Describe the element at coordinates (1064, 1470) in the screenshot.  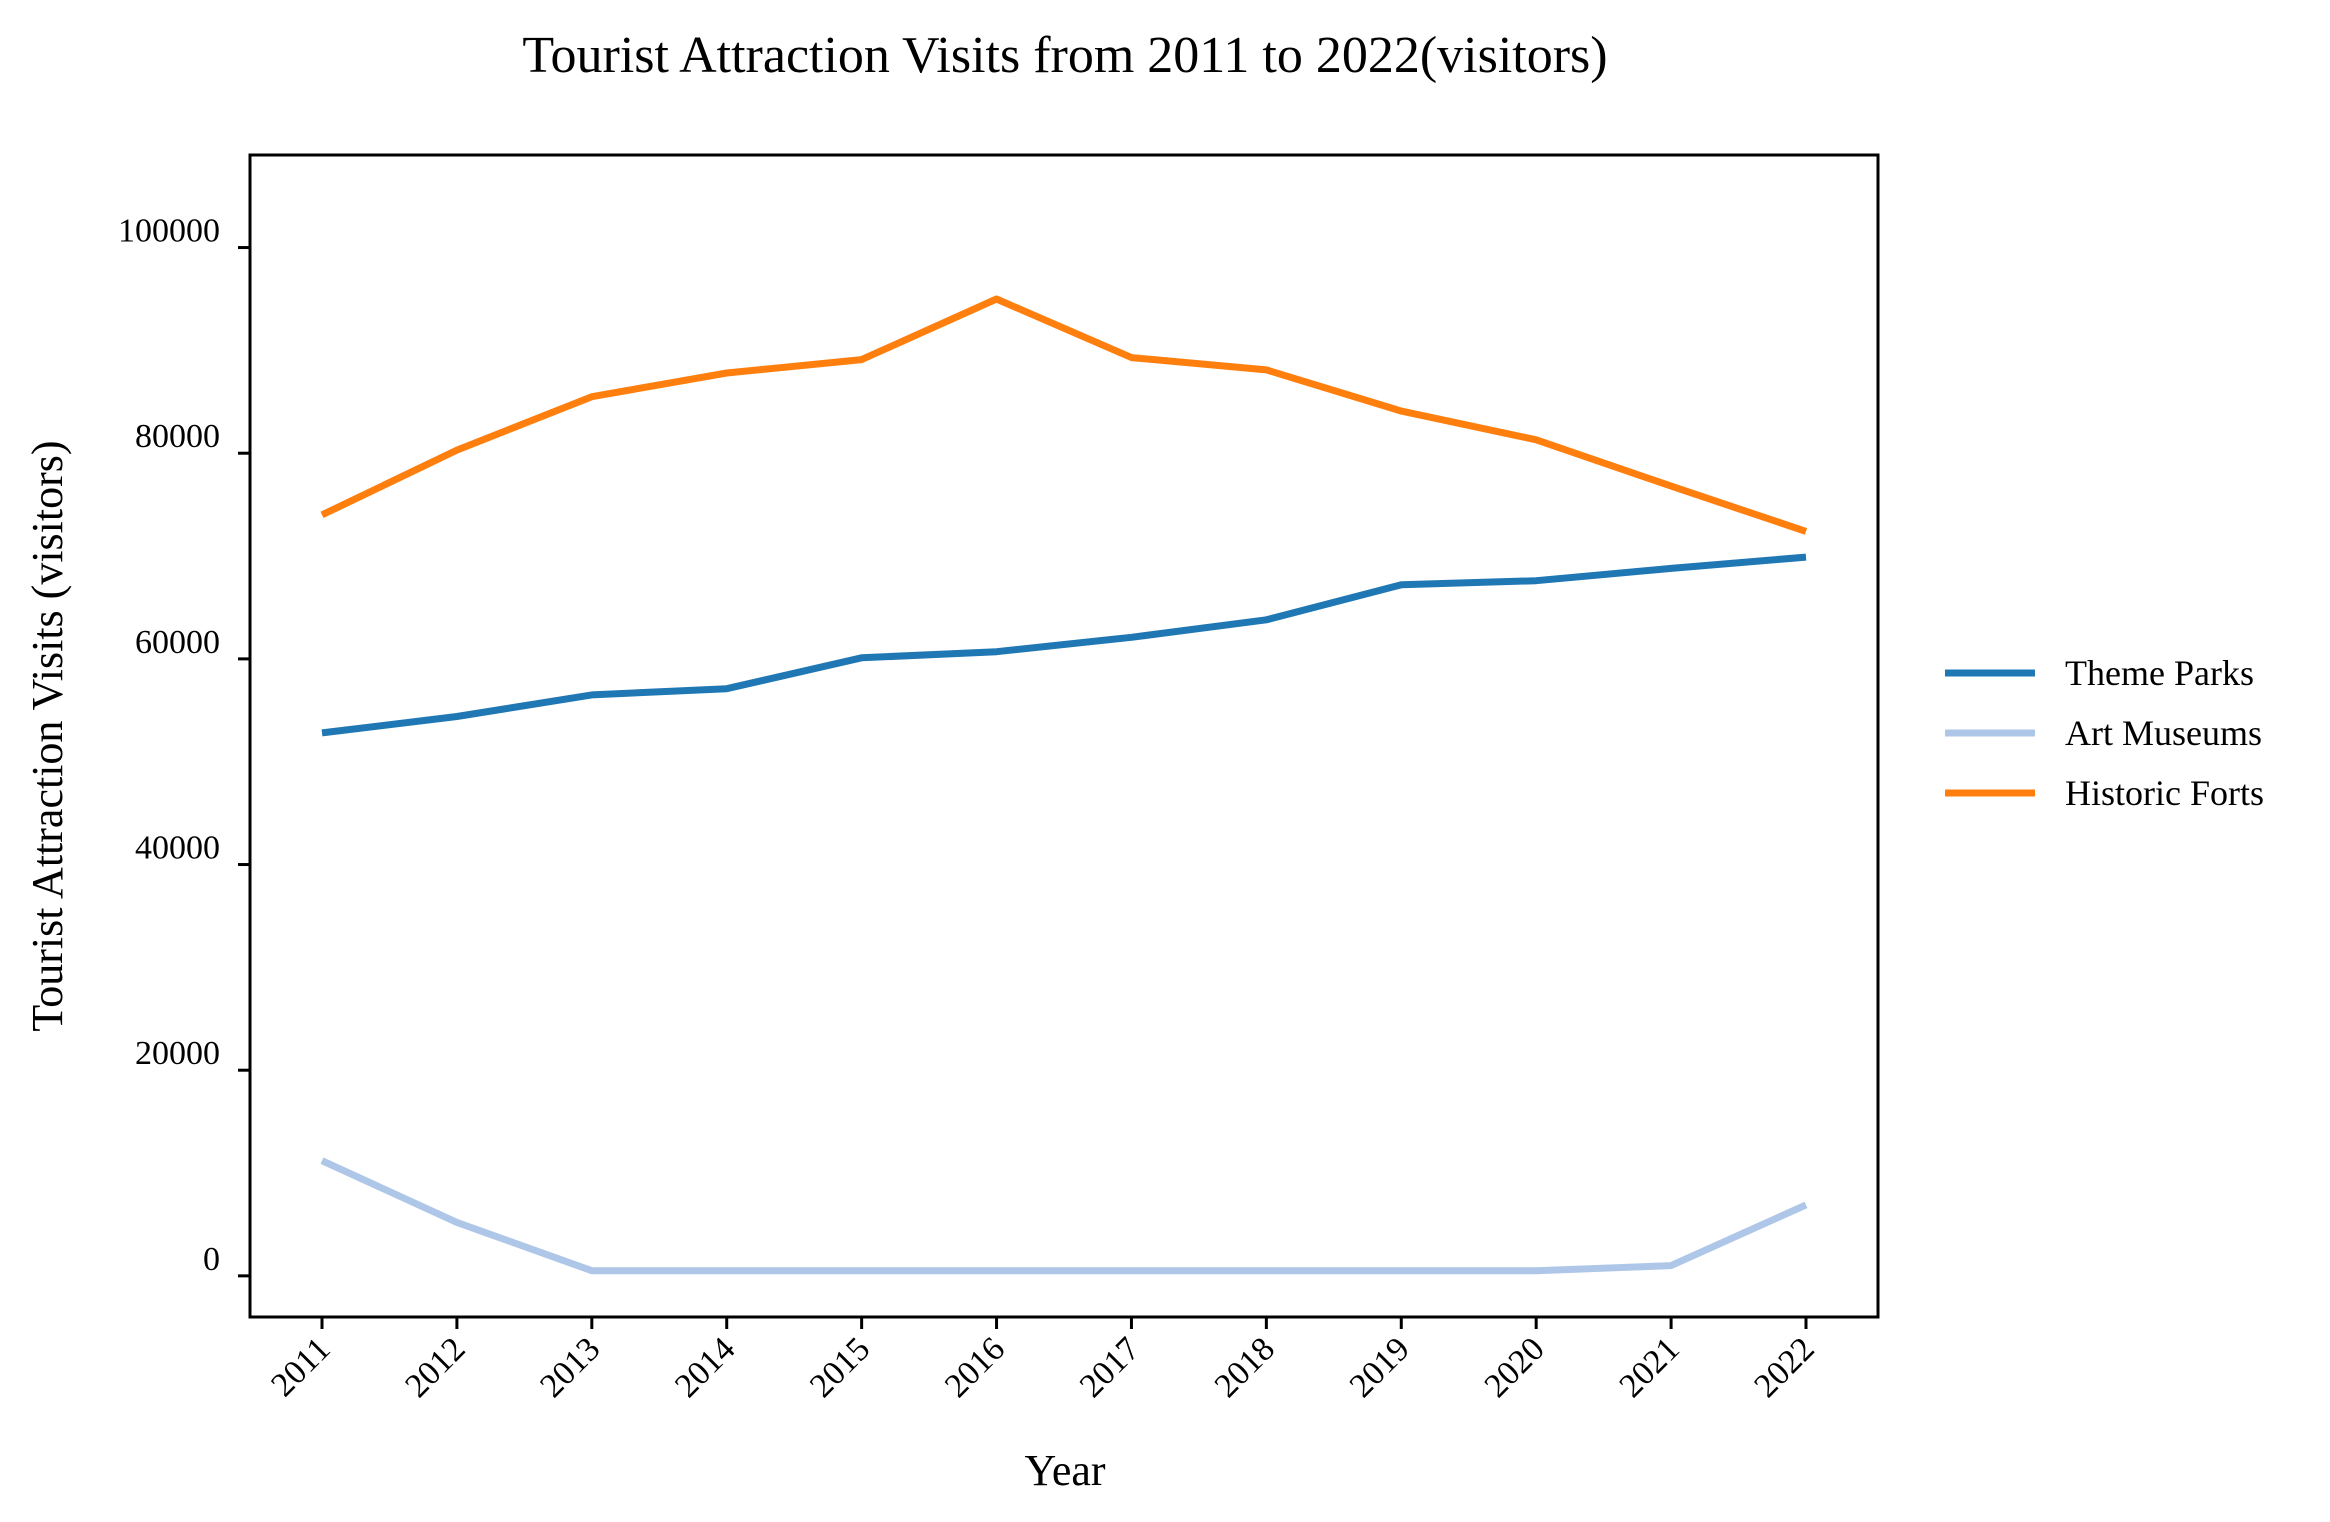
I see `x-axis-label: Year` at that location.